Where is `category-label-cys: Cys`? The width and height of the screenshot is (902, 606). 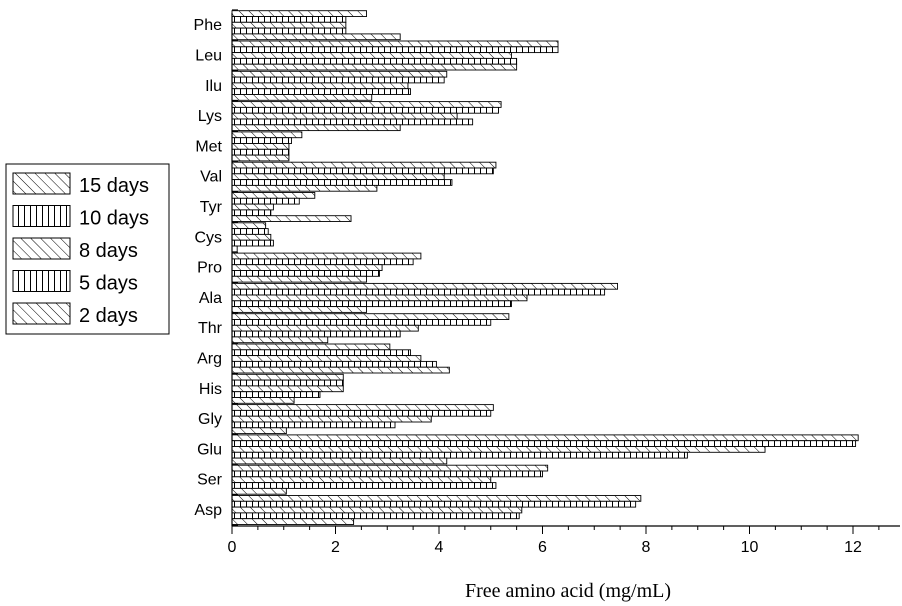
category-label-cys: Cys is located at coordinates (208, 237).